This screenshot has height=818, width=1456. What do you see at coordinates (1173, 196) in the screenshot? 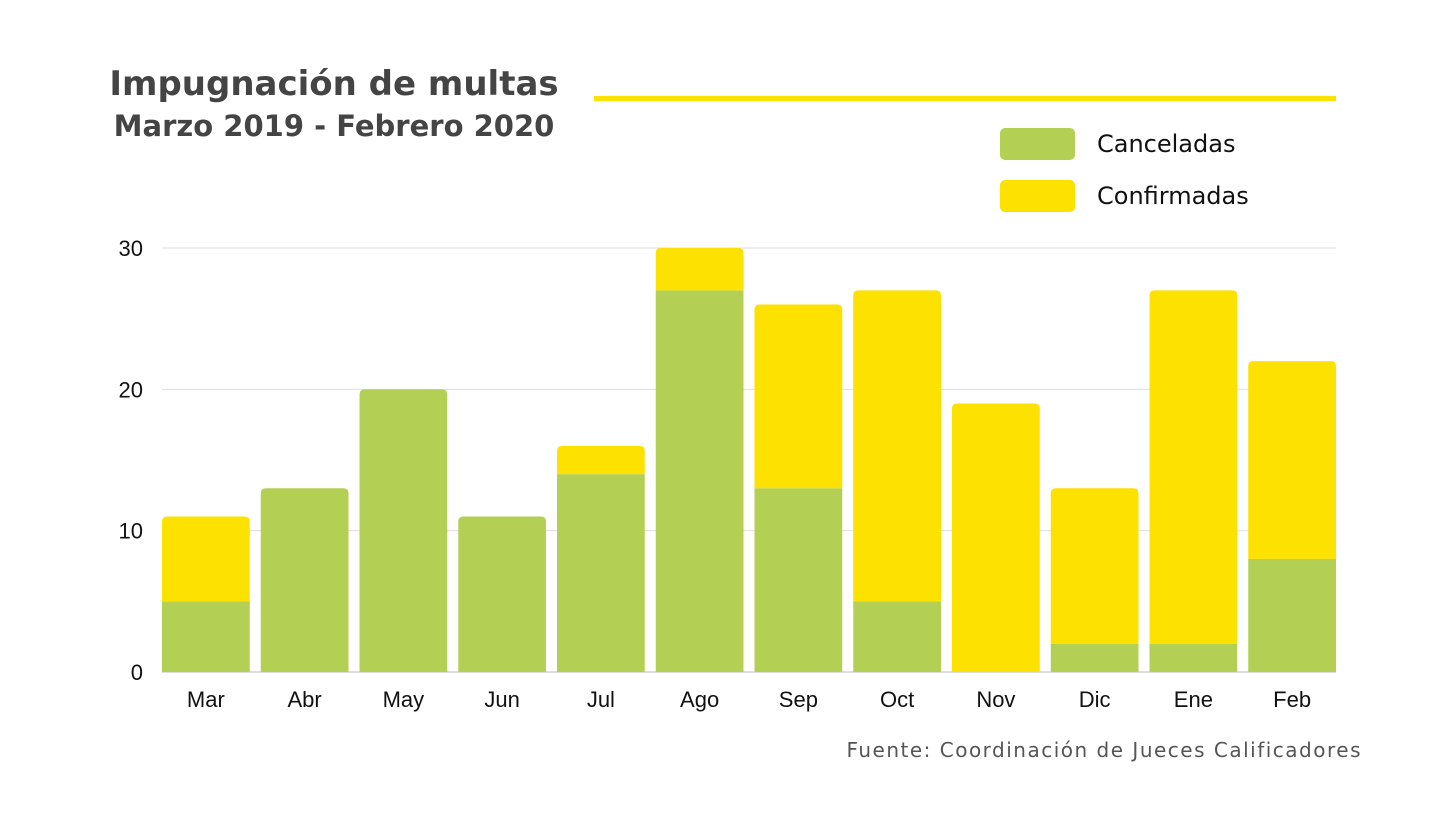
I see `legend-label-confirmadas: Confirmadas` at bounding box center [1173, 196].